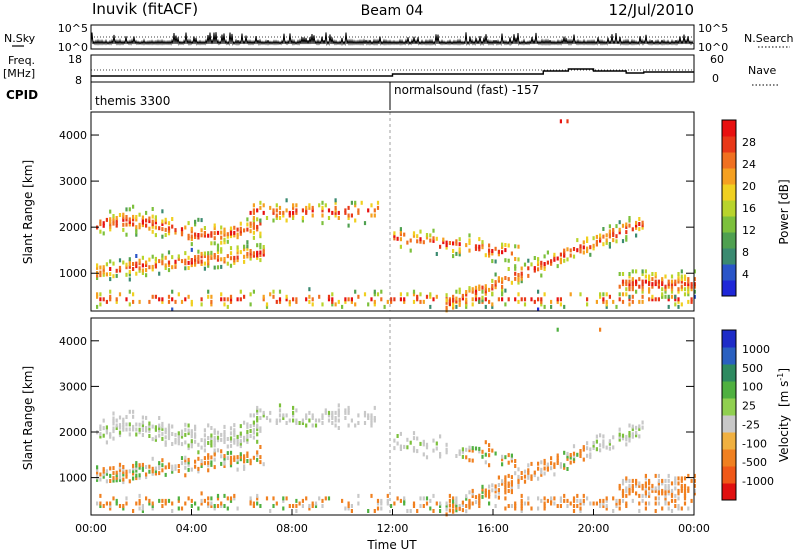  Describe the element at coordinates (28, 418) in the screenshot. I see `velocity-ylabel: Slant Range [km]` at that location.